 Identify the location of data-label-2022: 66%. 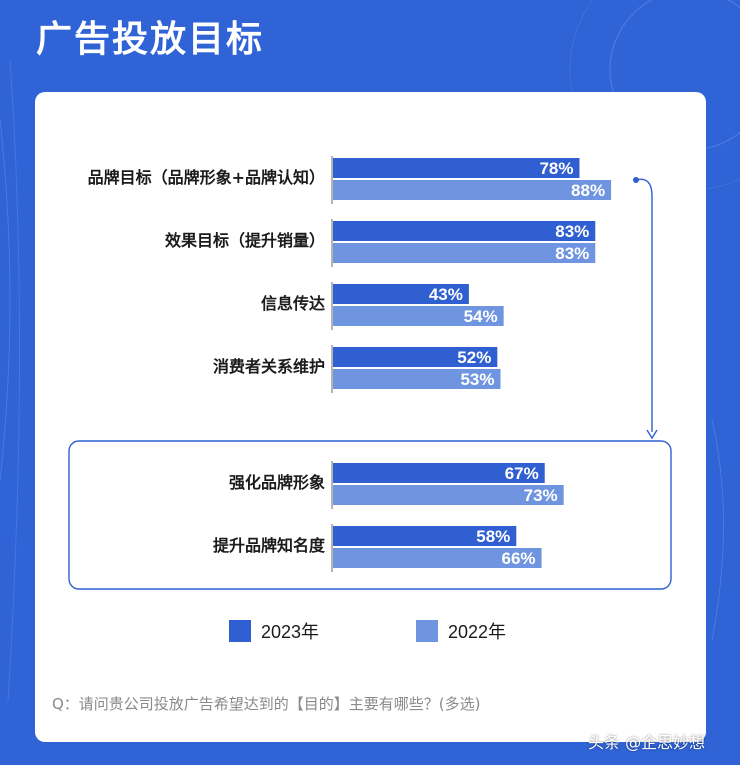
(519, 558).